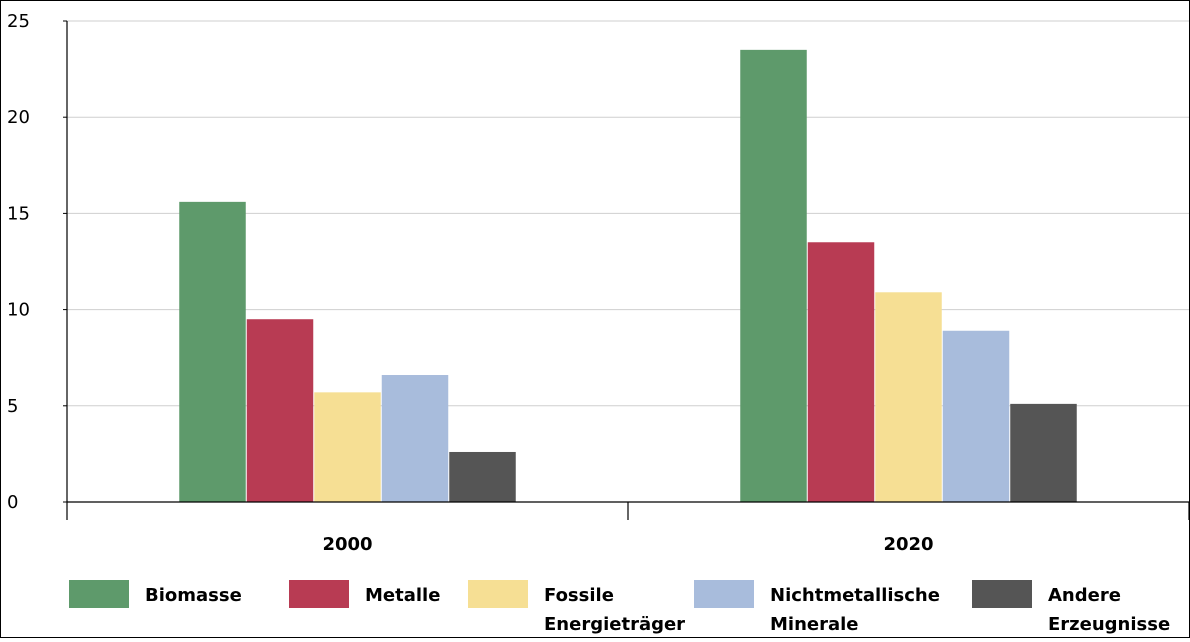  Describe the element at coordinates (1109, 610) in the screenshot. I see `legend-label-andere-erzeugnisse: Andere Erzeugnisse` at that location.